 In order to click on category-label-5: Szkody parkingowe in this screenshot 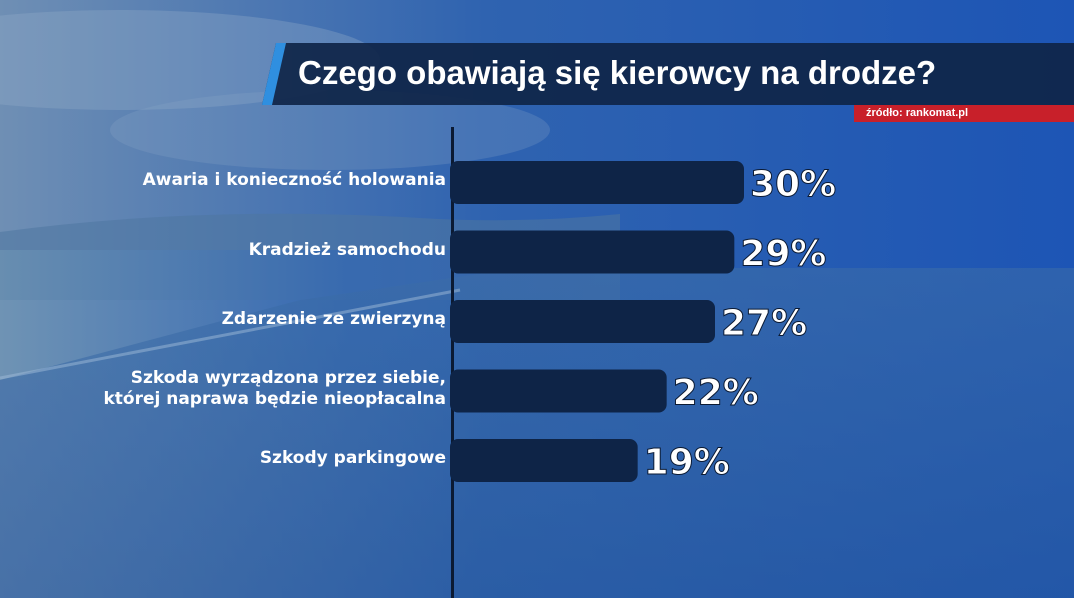, I will do `click(352, 458)`.